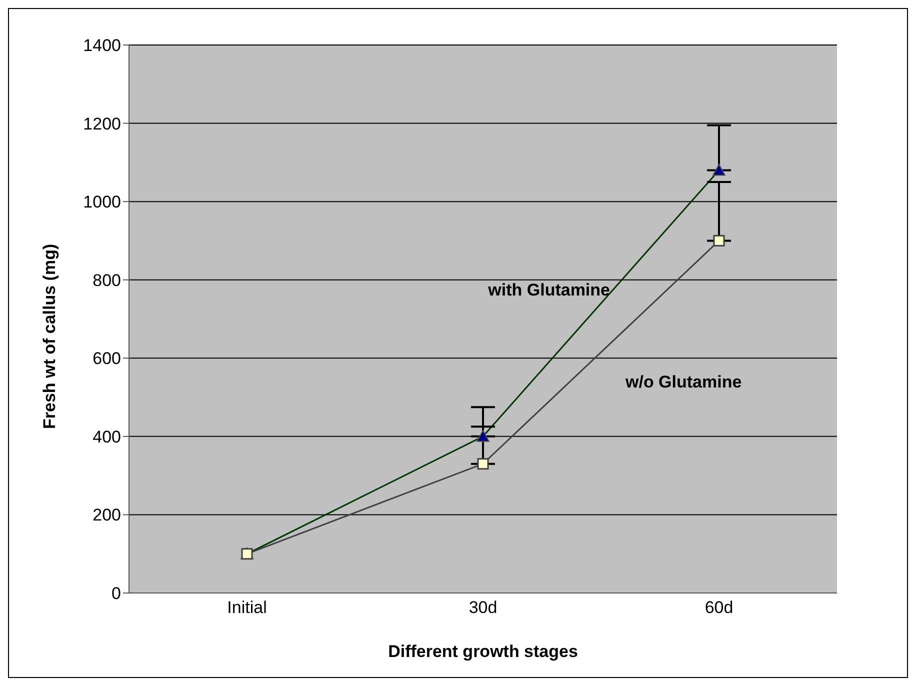 The height and width of the screenshot is (688, 918). What do you see at coordinates (106, 358) in the screenshot?
I see `y-tick-label: 600` at bounding box center [106, 358].